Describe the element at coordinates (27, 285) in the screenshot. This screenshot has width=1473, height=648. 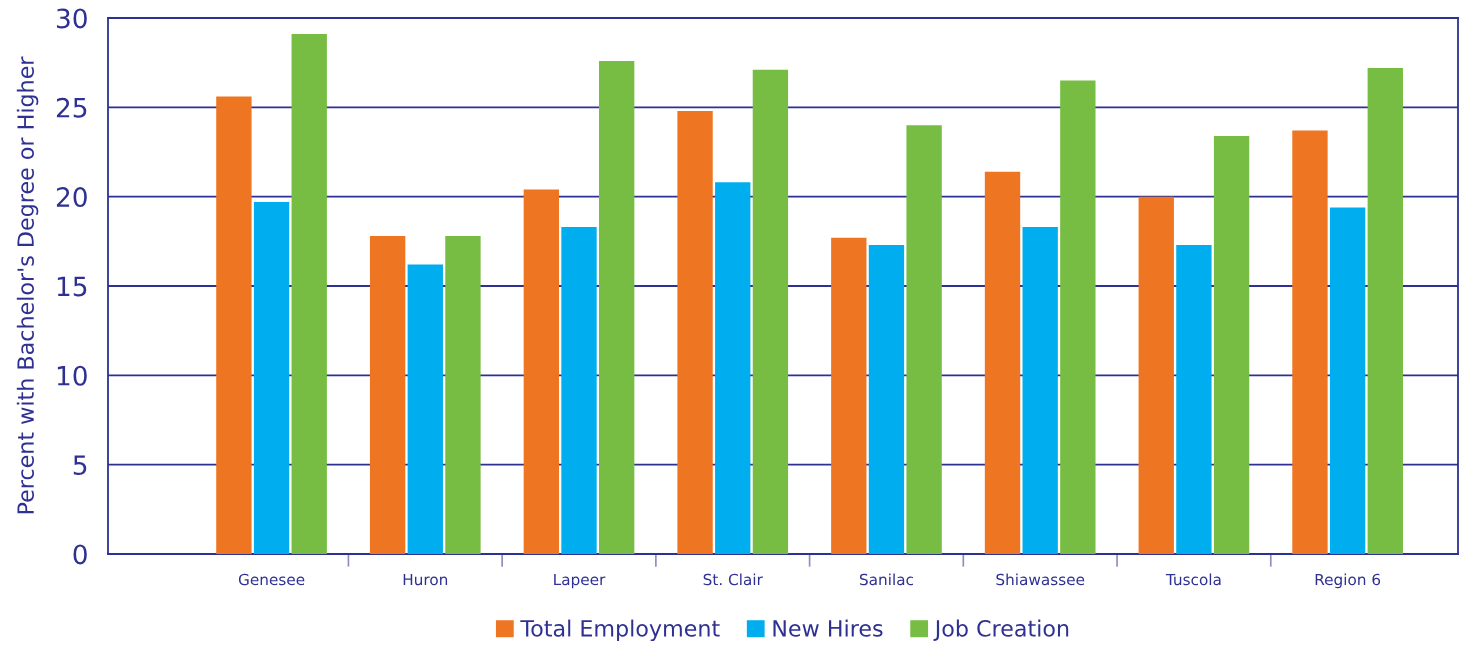
I see `y-axis-title: Percent with Bachelor's Degree or Higher` at that location.